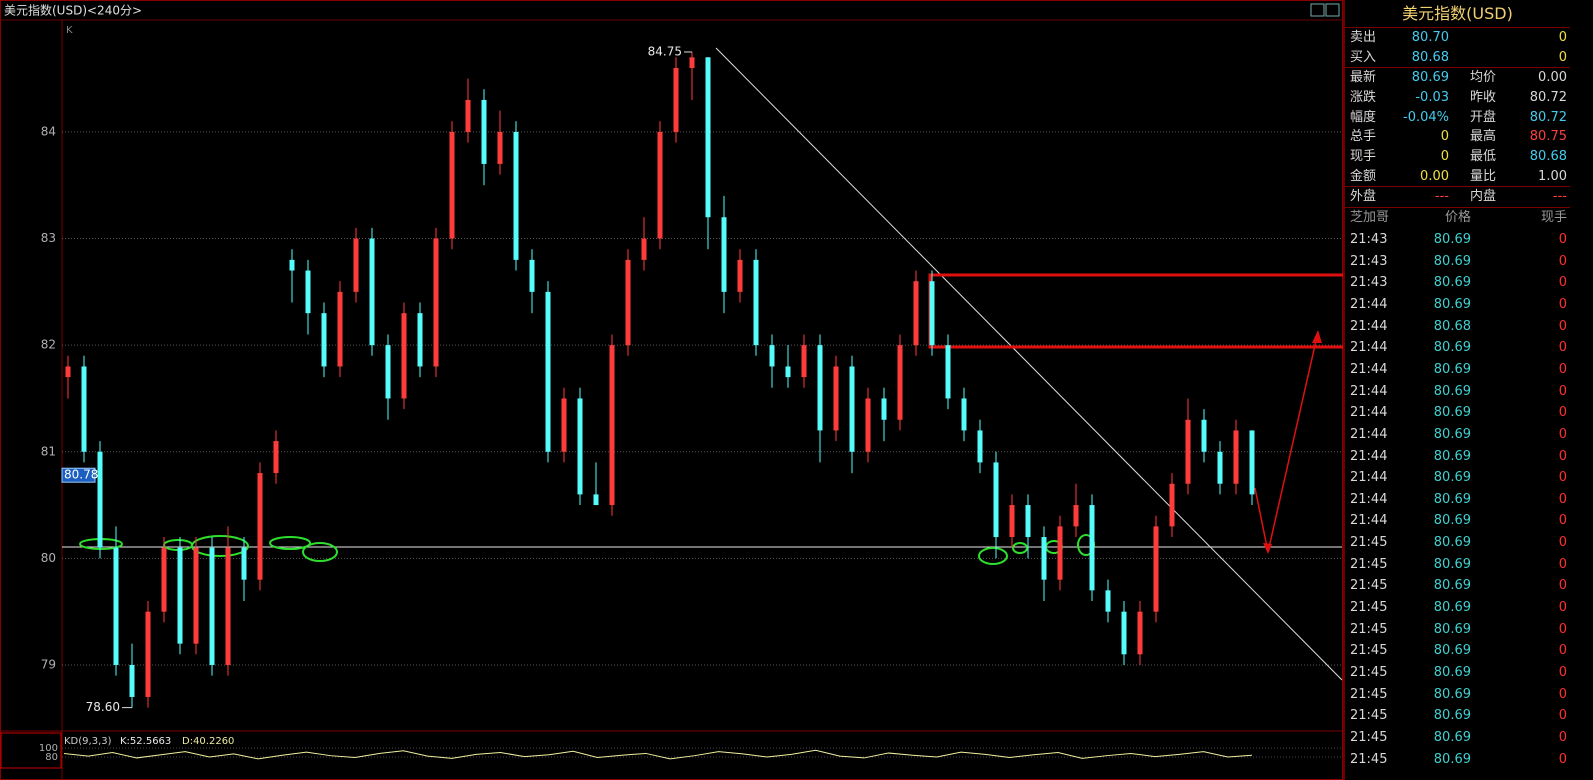 This screenshot has height=780, width=1593. Describe the element at coordinates (1363, 37) in the screenshot. I see `order-label: 卖出` at that location.